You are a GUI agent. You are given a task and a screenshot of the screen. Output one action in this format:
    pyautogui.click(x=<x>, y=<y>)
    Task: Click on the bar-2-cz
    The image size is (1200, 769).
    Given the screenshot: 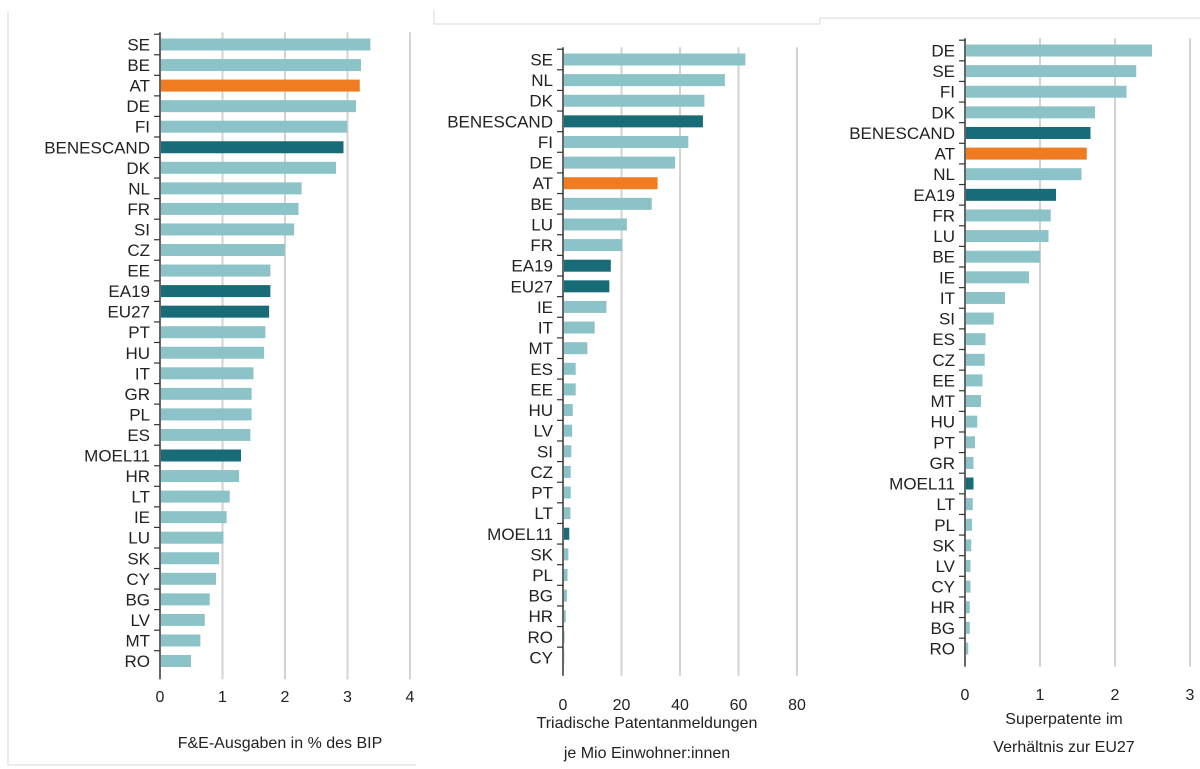 What is the action you would take?
    pyautogui.click(x=567, y=471)
    